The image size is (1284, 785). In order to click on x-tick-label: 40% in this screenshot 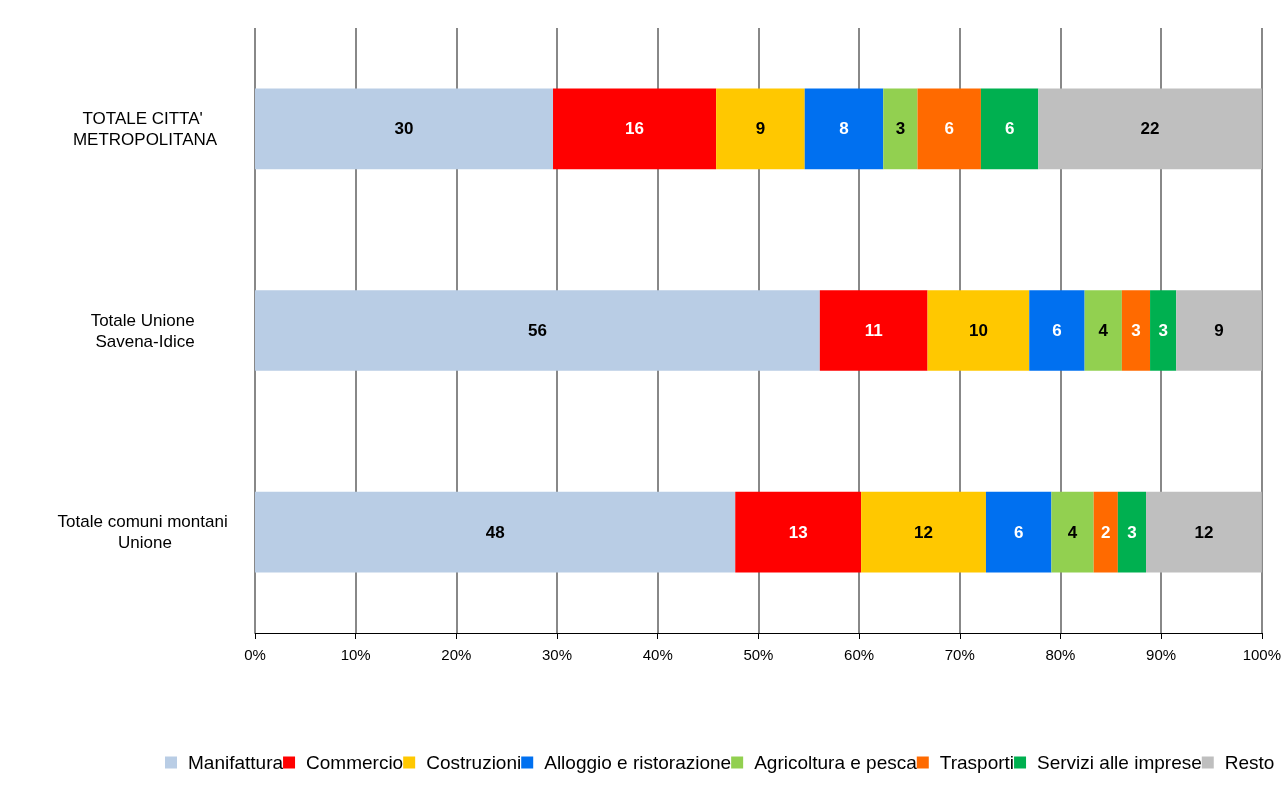, I will do `click(657, 654)`.